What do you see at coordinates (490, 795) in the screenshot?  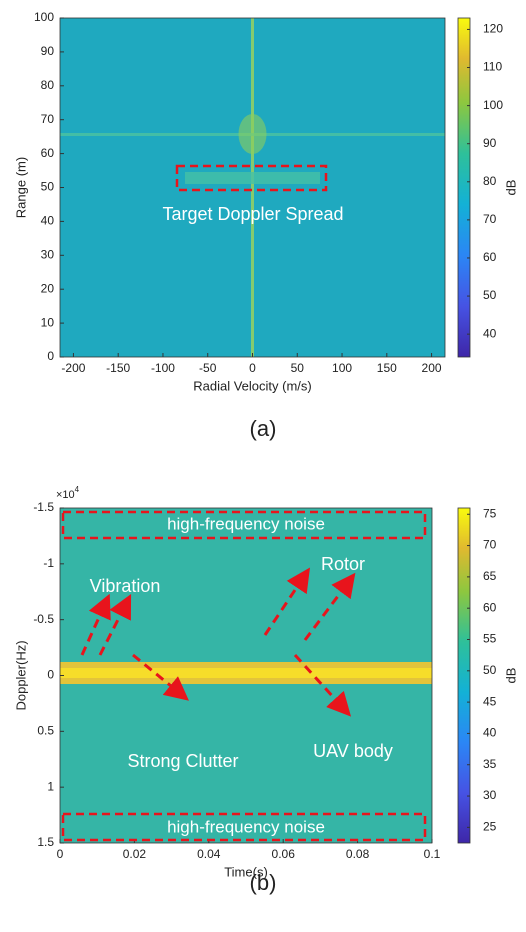 I see `colorbar-tick-label: 30` at bounding box center [490, 795].